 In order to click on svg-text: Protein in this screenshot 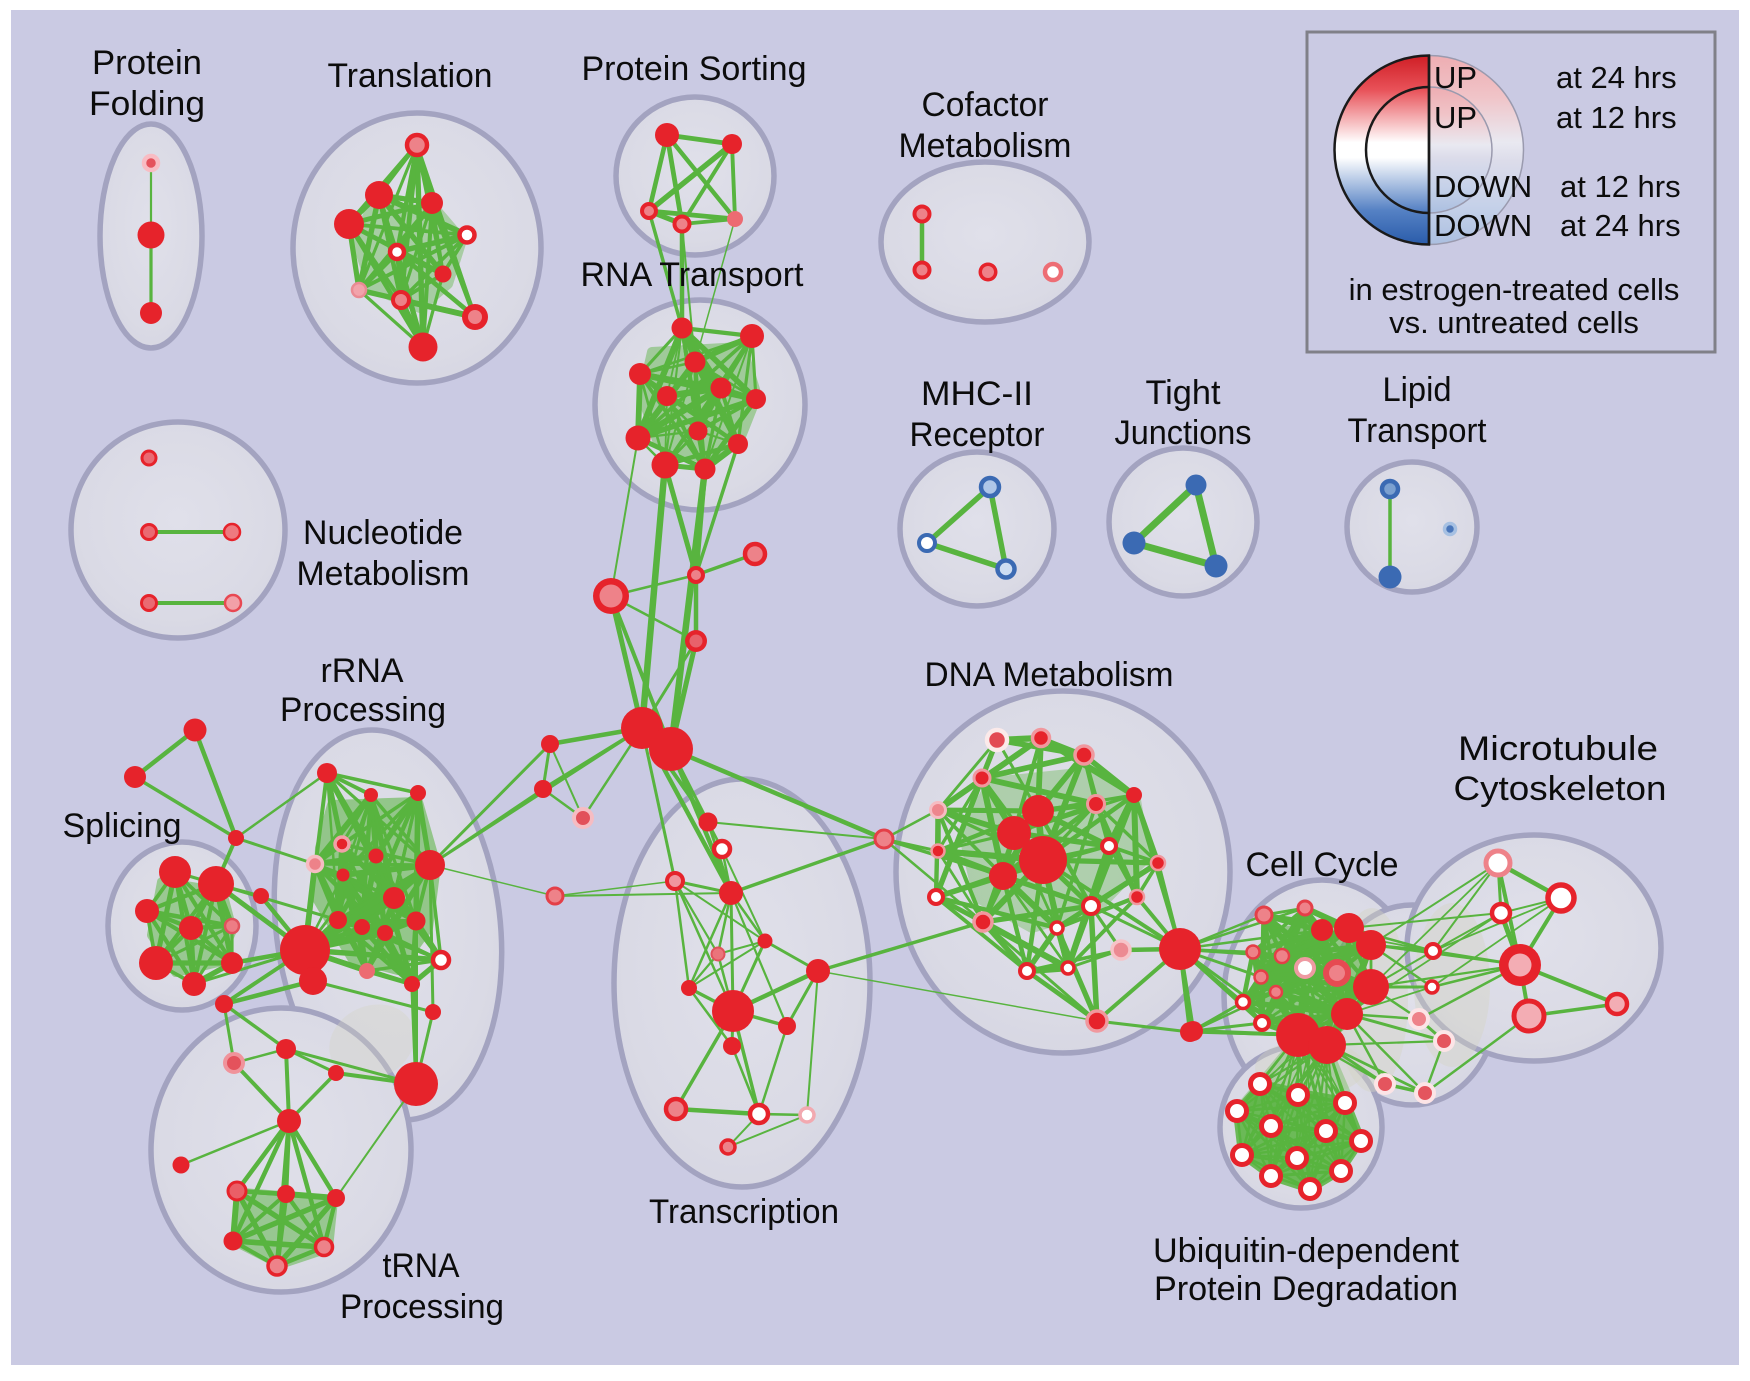, I will do `click(147, 63)`.